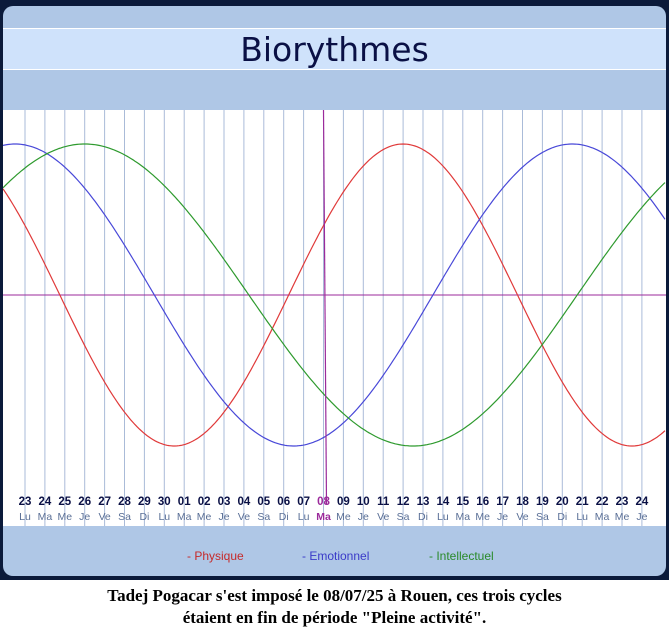 The height and width of the screenshot is (643, 669). Describe the element at coordinates (124, 502) in the screenshot. I see `day-number-label: 28` at that location.